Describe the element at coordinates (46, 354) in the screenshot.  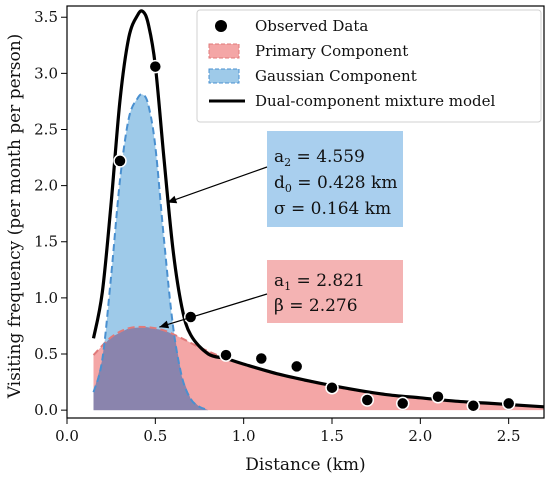
I see `y-tick-label: 0.5` at that location.